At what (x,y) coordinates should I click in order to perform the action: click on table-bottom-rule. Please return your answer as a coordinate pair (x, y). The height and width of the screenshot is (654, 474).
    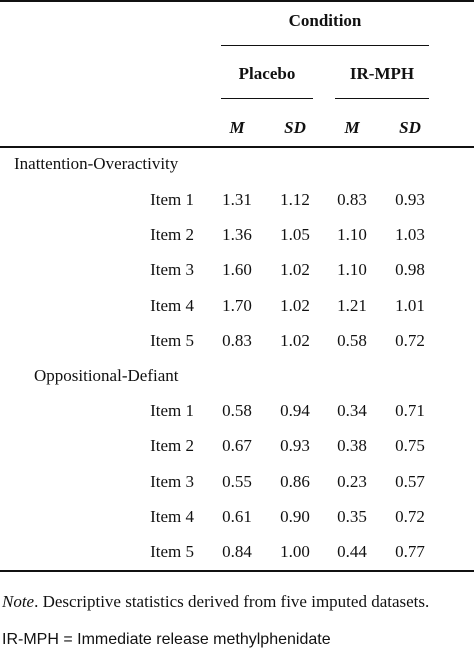
    Looking at the image, I should click on (237, 571).